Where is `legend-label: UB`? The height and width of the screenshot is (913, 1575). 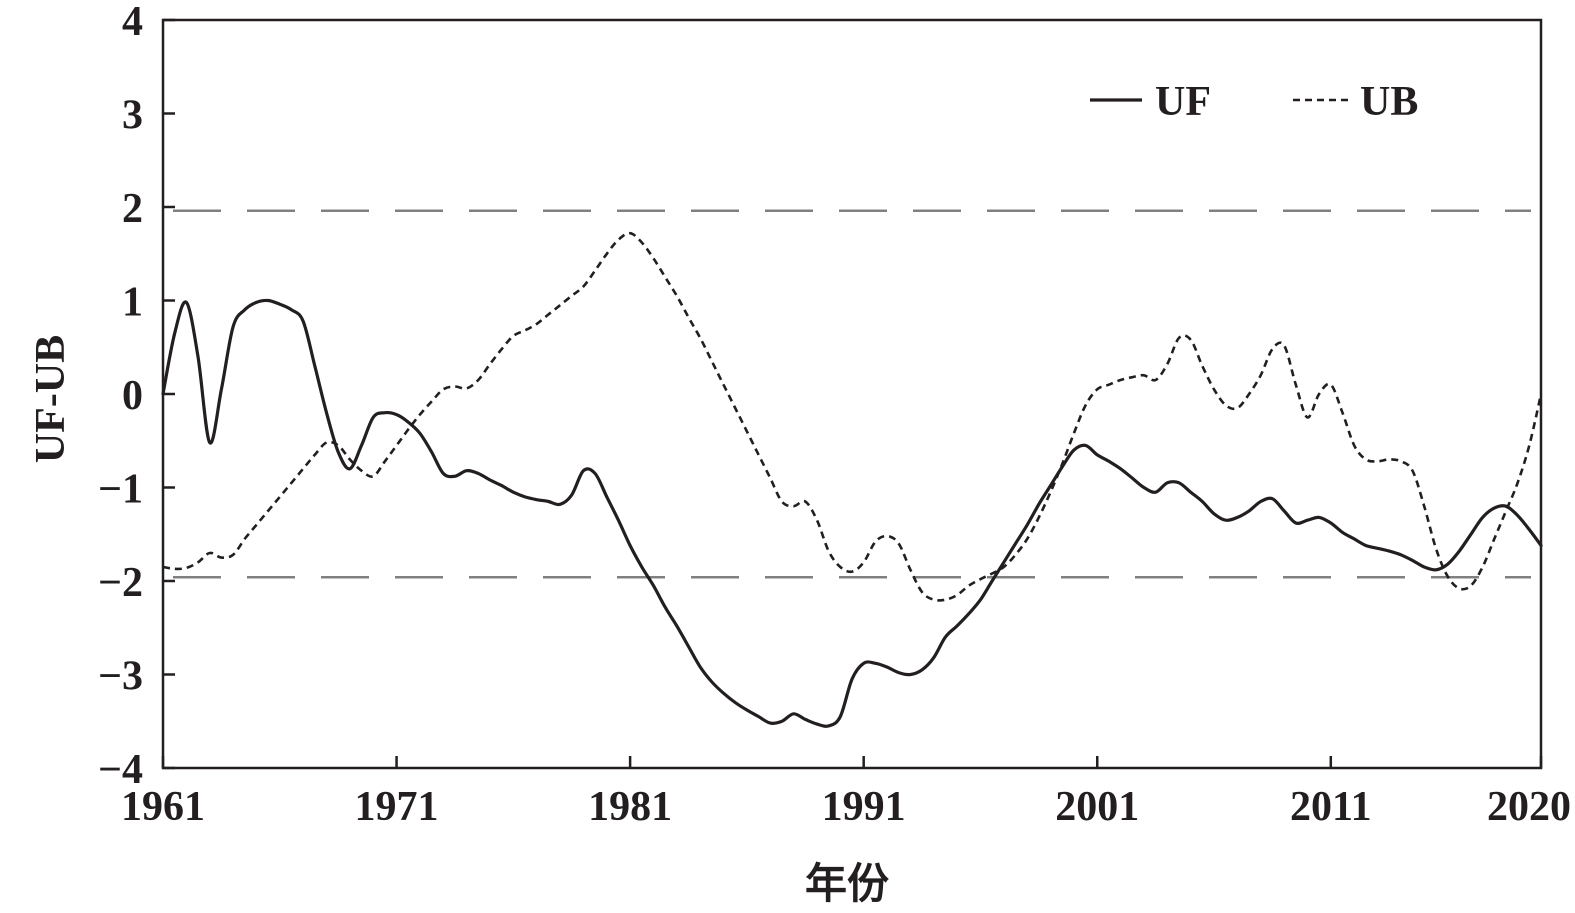
legend-label: UB is located at coordinates (1389, 102).